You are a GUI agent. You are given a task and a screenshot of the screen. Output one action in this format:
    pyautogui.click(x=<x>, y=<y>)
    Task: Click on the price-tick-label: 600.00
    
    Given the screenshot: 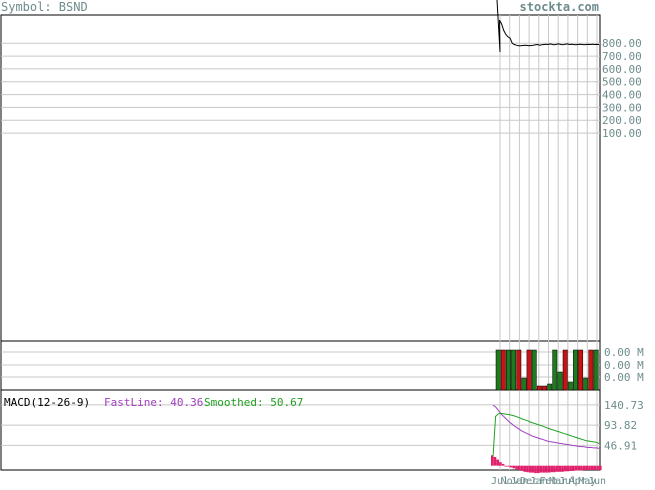 What is the action you would take?
    pyautogui.click(x=622, y=69)
    